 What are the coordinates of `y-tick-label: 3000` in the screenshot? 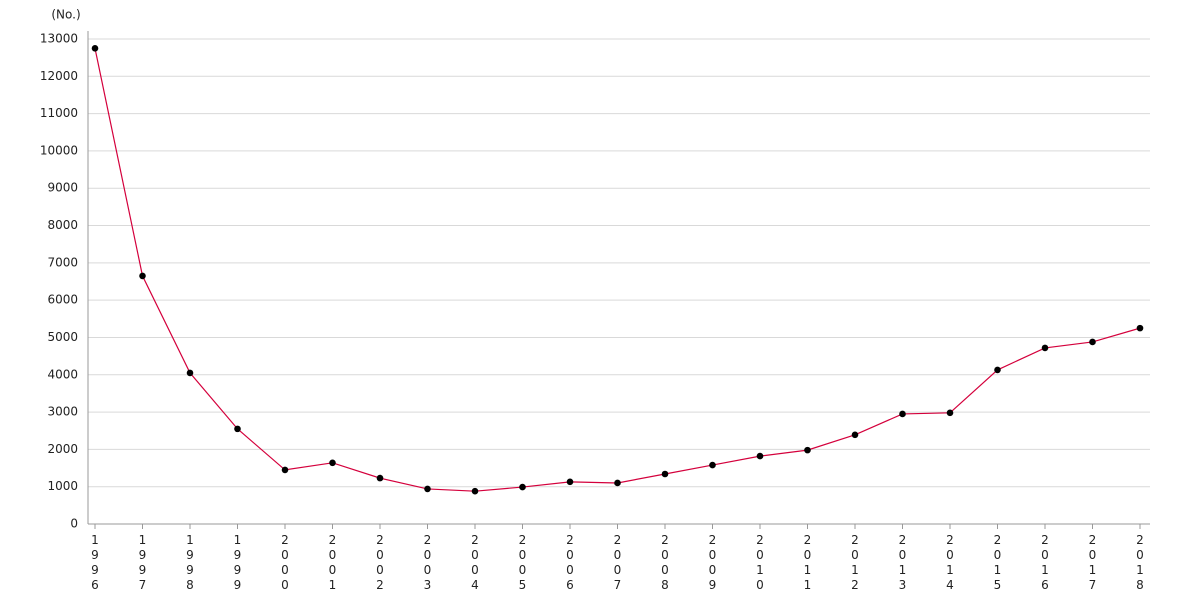 It's located at (62, 412).